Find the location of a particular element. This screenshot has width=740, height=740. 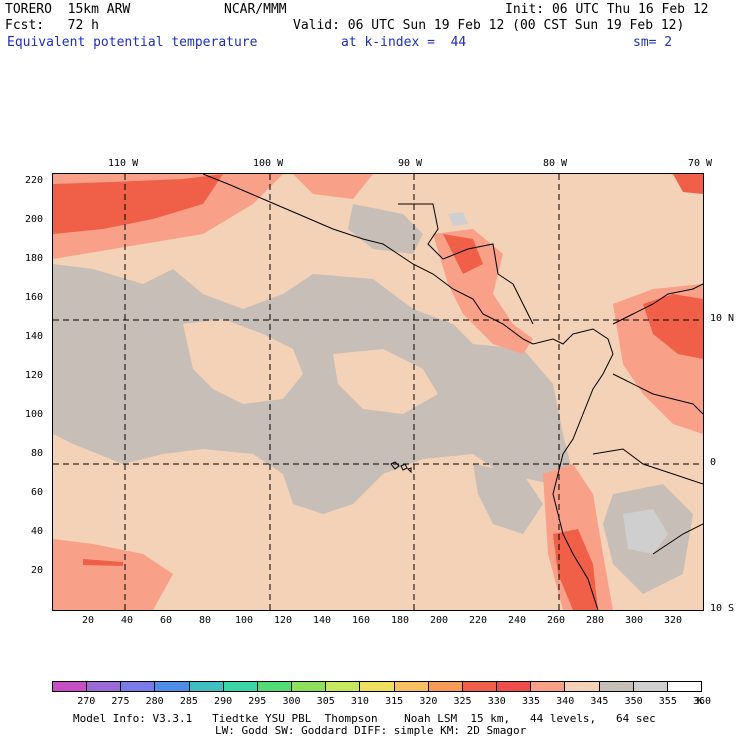

x-tick: 180 is located at coordinates (400, 620).